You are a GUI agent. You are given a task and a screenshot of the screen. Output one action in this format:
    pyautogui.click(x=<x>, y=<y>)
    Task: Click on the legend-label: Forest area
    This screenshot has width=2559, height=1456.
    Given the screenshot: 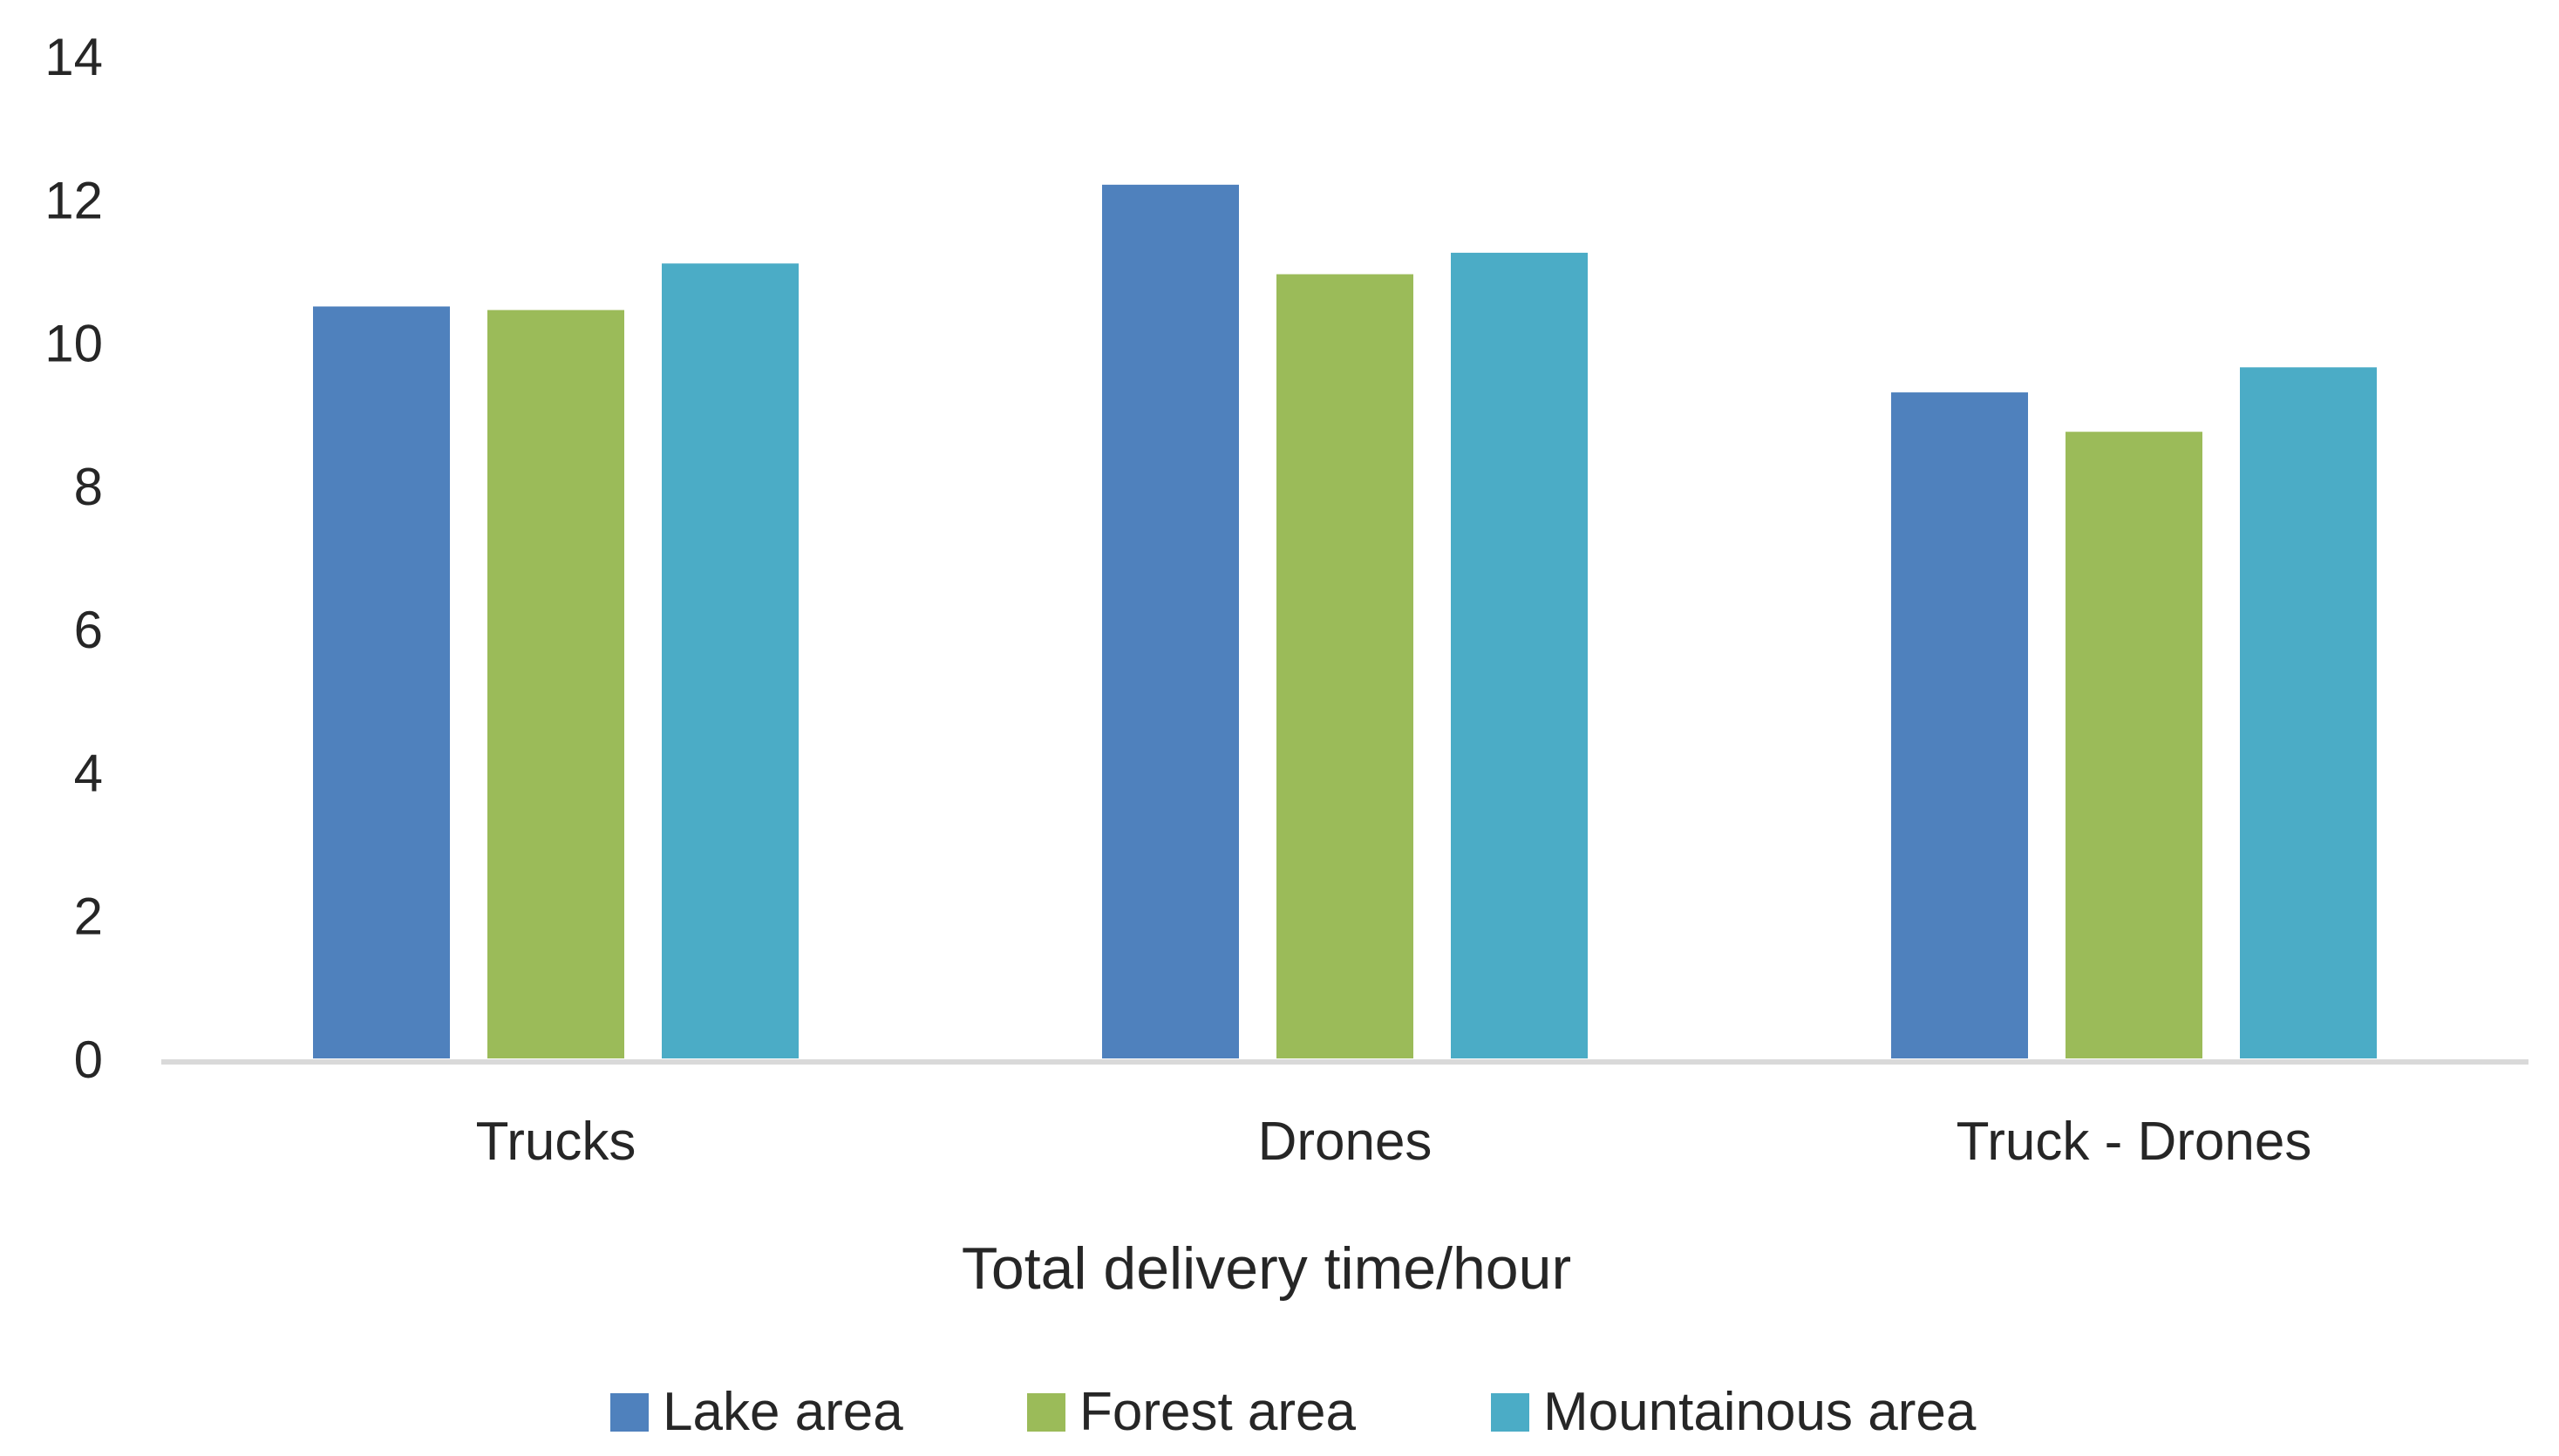 What is the action you would take?
    pyautogui.click(x=1218, y=1412)
    